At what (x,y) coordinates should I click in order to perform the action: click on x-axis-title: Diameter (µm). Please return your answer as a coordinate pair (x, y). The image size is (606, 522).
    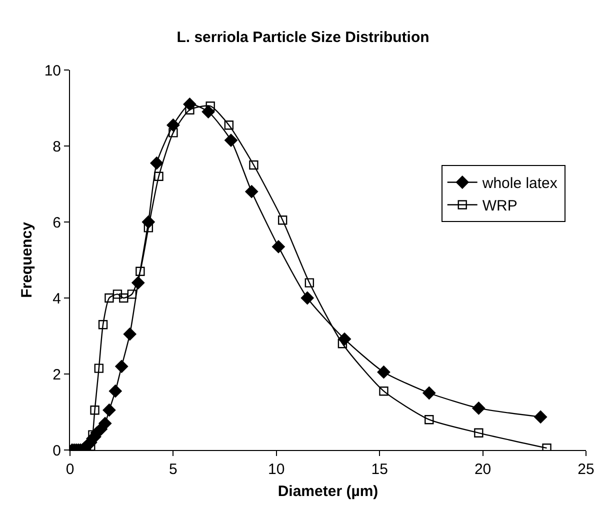
    Looking at the image, I should click on (328, 491).